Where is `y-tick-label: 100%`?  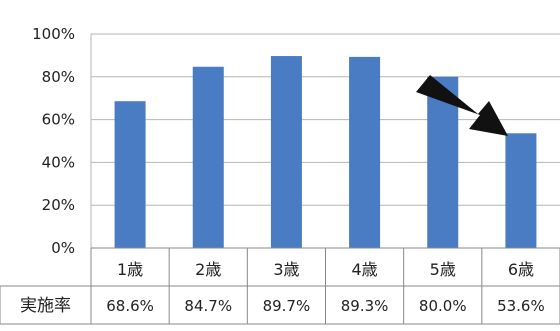 y-tick-label: 100% is located at coordinates (53, 34).